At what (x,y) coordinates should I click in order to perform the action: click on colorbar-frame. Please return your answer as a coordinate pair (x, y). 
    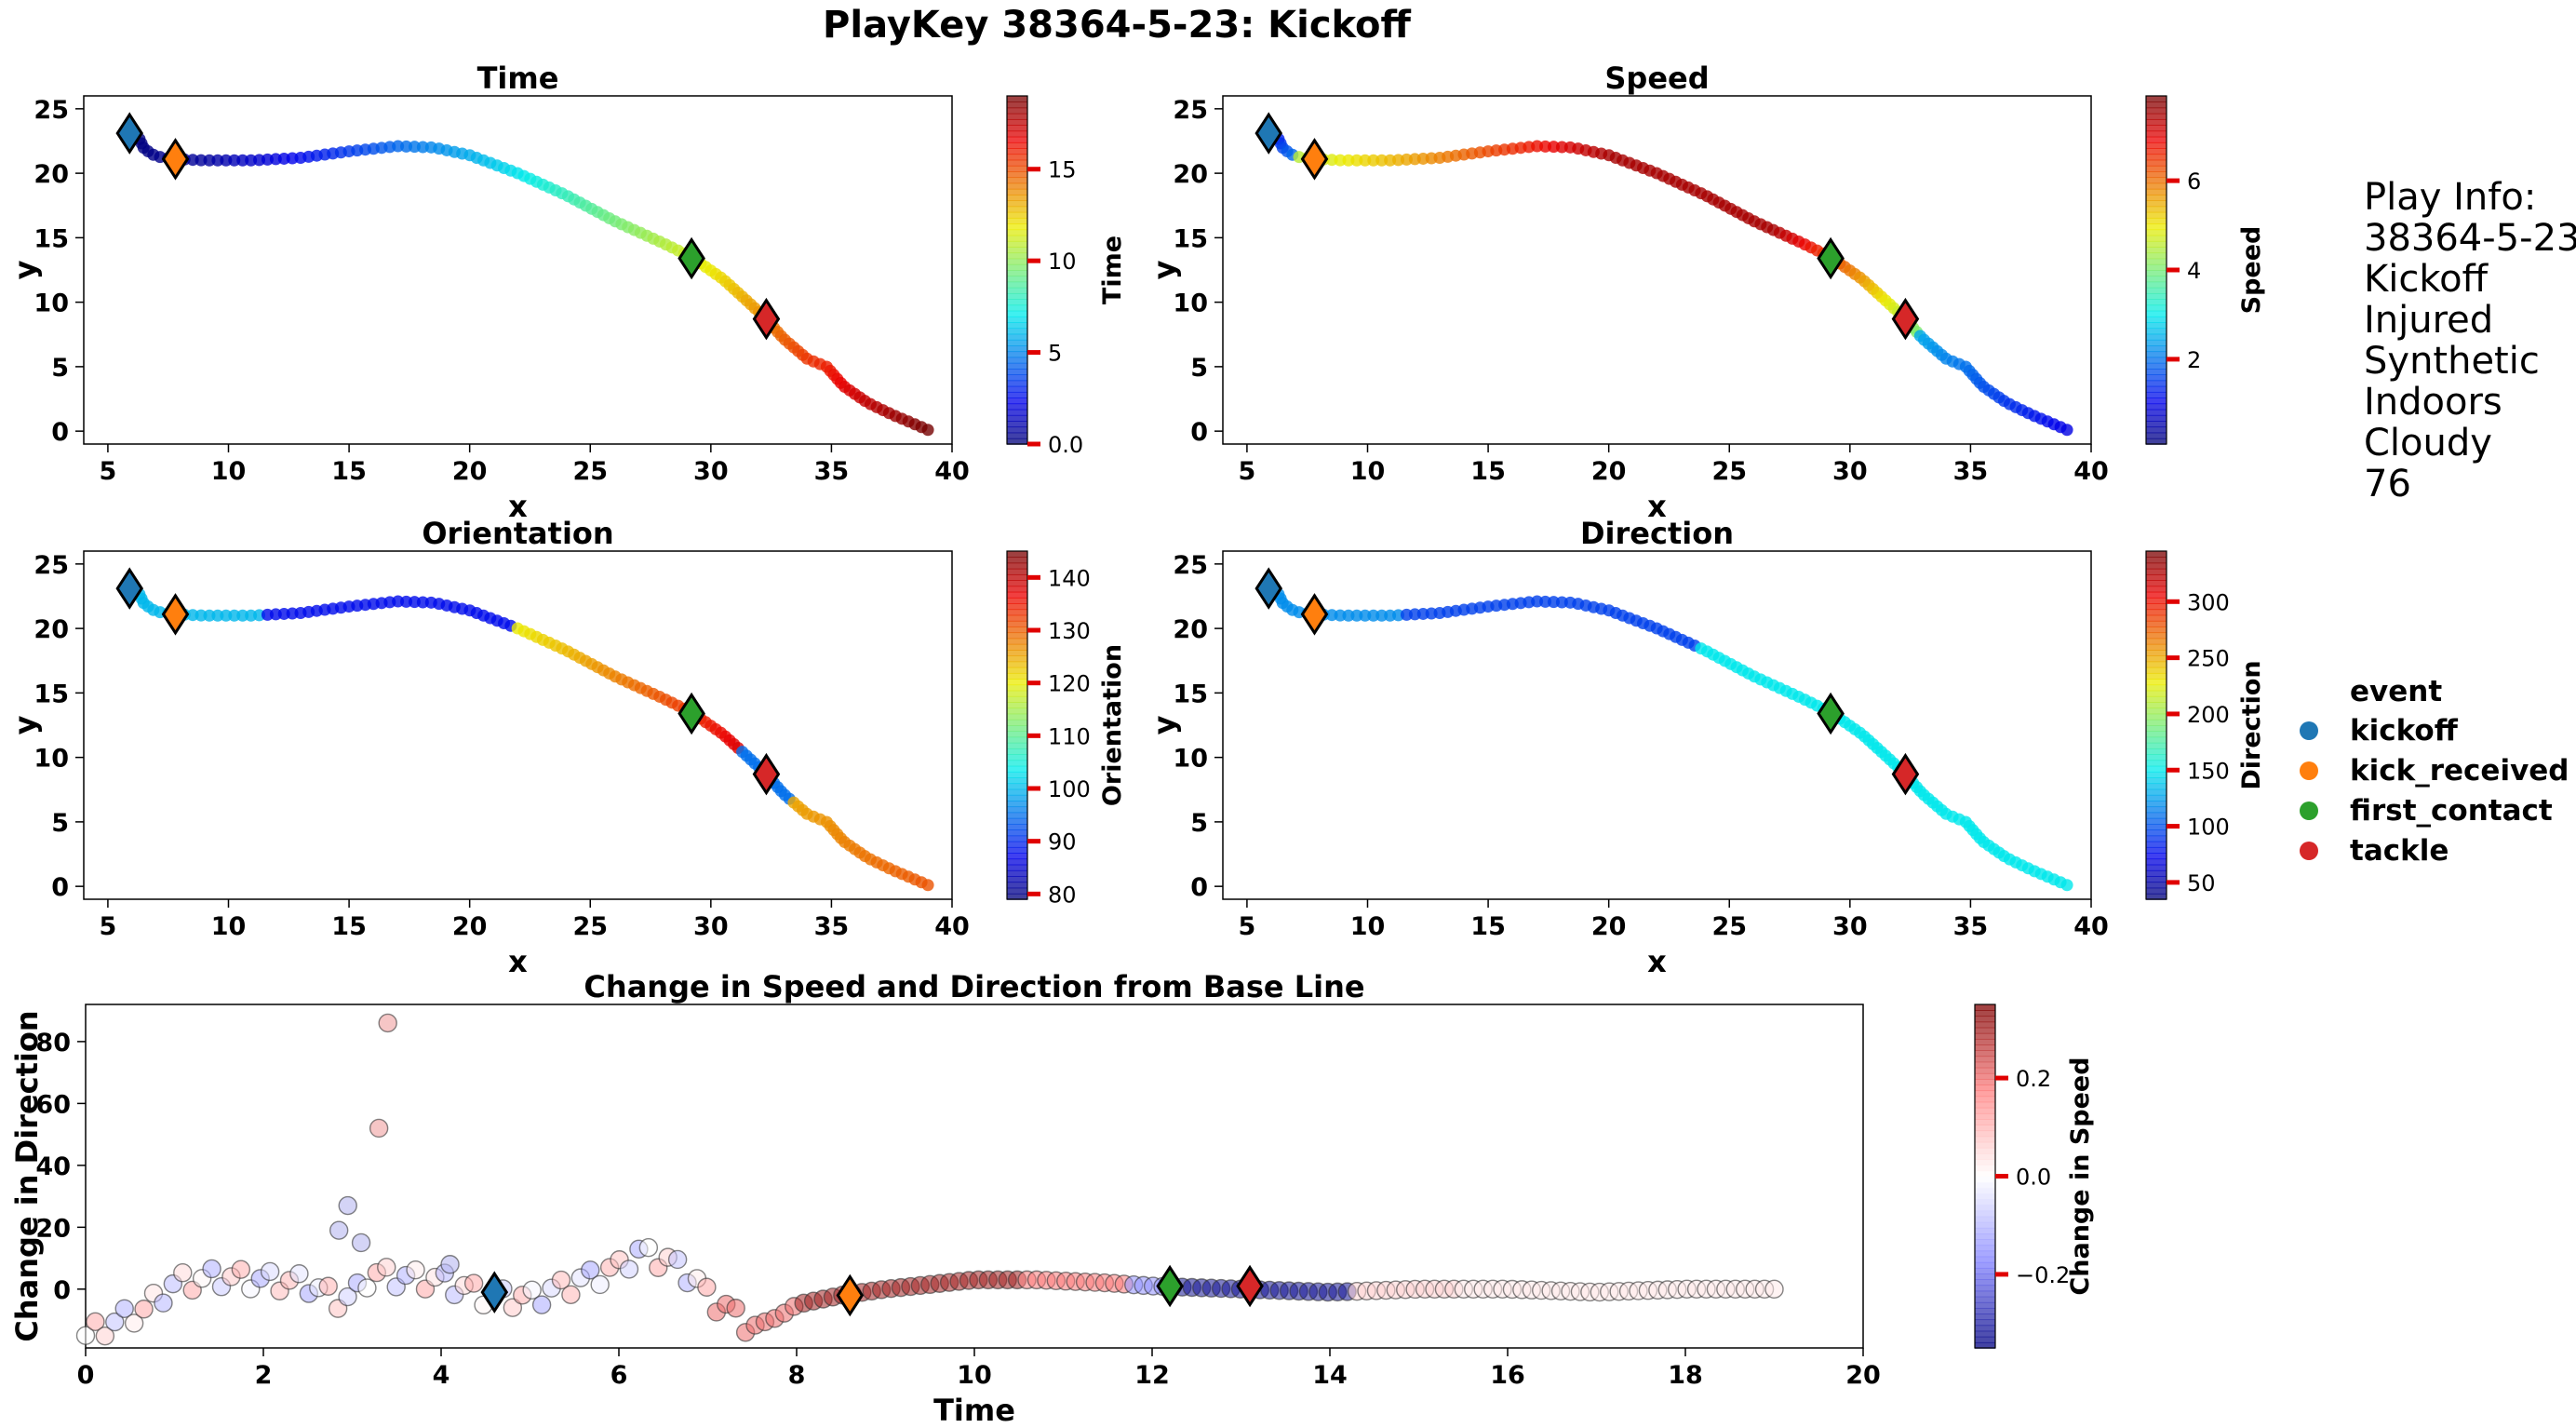
    Looking at the image, I should click on (1017, 270).